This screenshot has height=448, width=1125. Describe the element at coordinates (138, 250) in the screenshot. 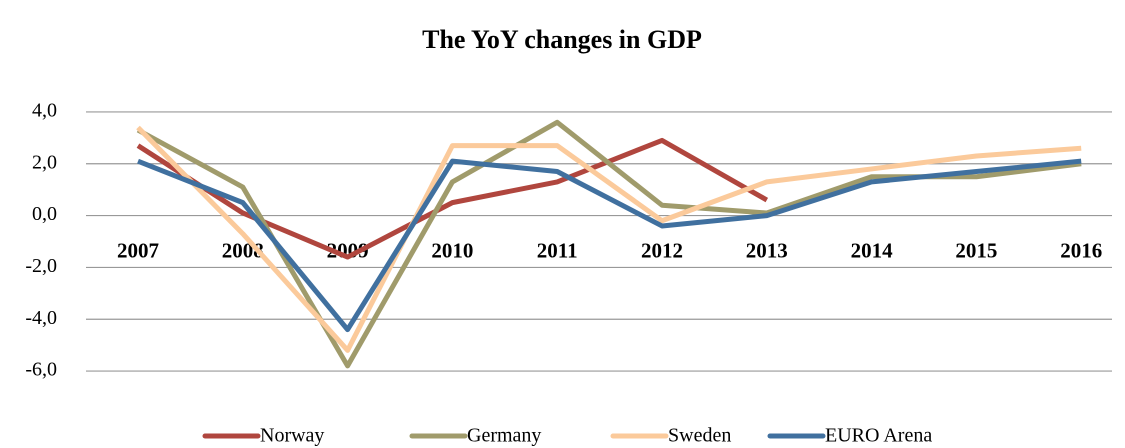

I see `x-tick-label: 2007` at that location.